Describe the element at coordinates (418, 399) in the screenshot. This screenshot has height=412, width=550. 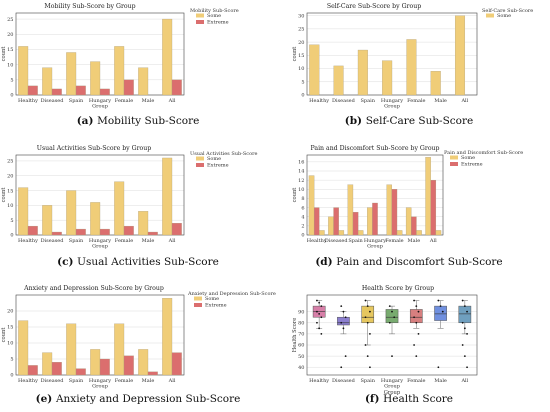
I see `caption-text: Health Score` at that location.